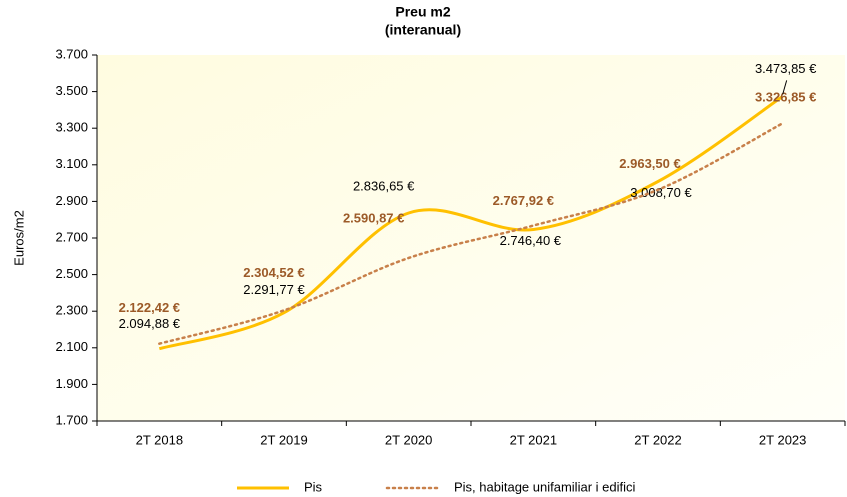 Image resolution: width=847 pixels, height=497 pixels. What do you see at coordinates (71, 383) in the screenshot?
I see `y-tick-label: 1.900` at bounding box center [71, 383].